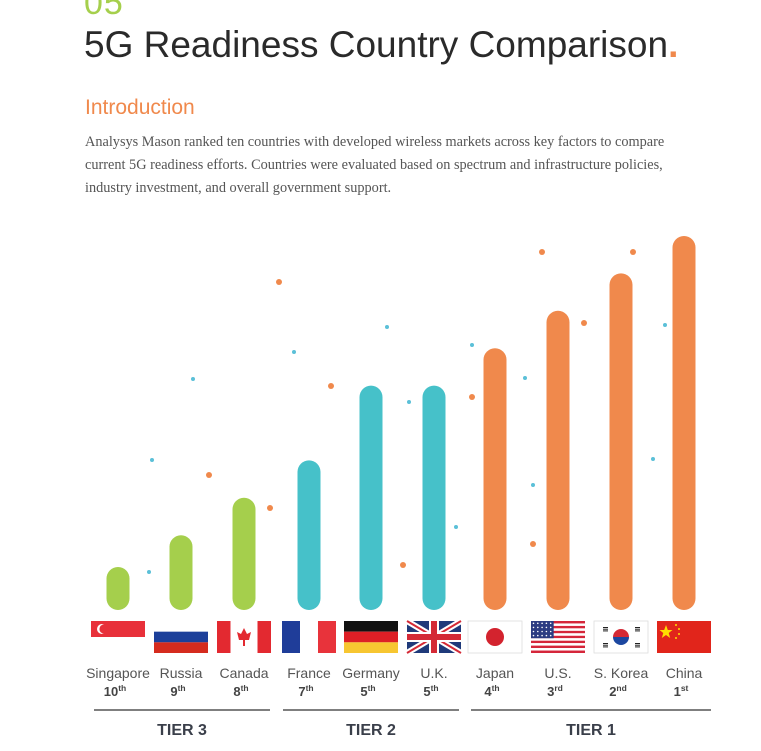 This screenshot has width=761, height=751. I want to click on page-title-text: 5G Readiness Country Comparison, so click(376, 44).